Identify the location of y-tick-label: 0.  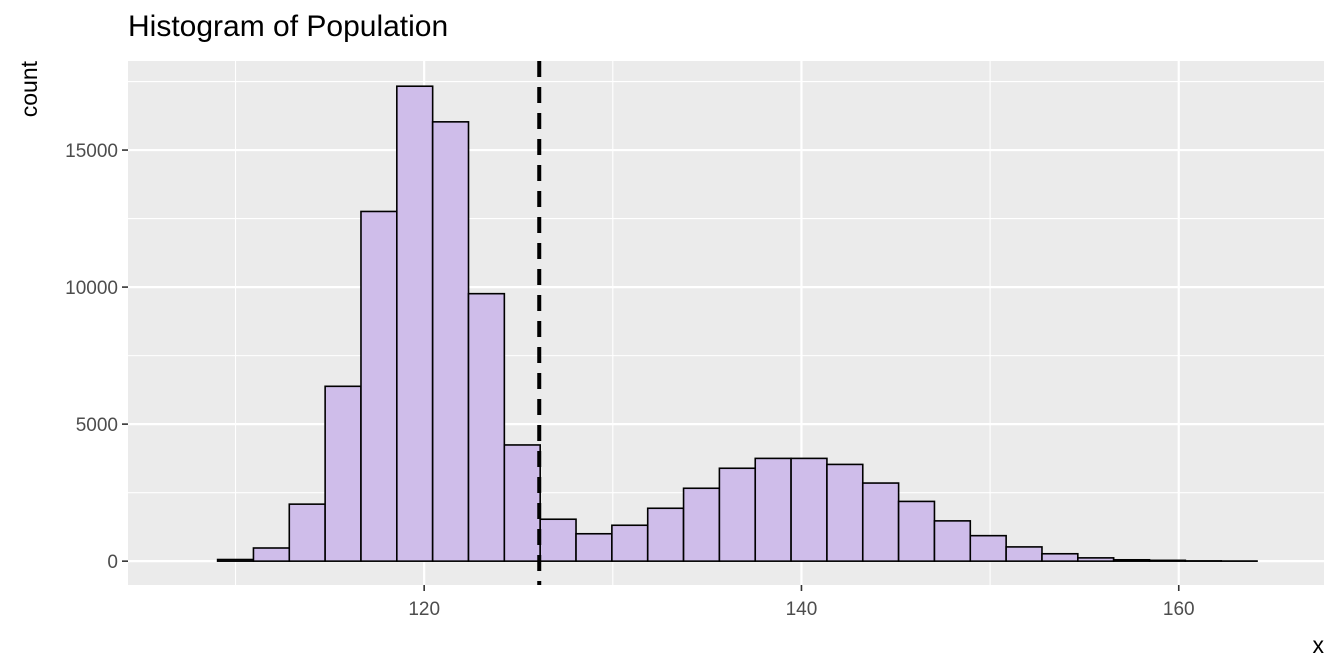
(112, 562).